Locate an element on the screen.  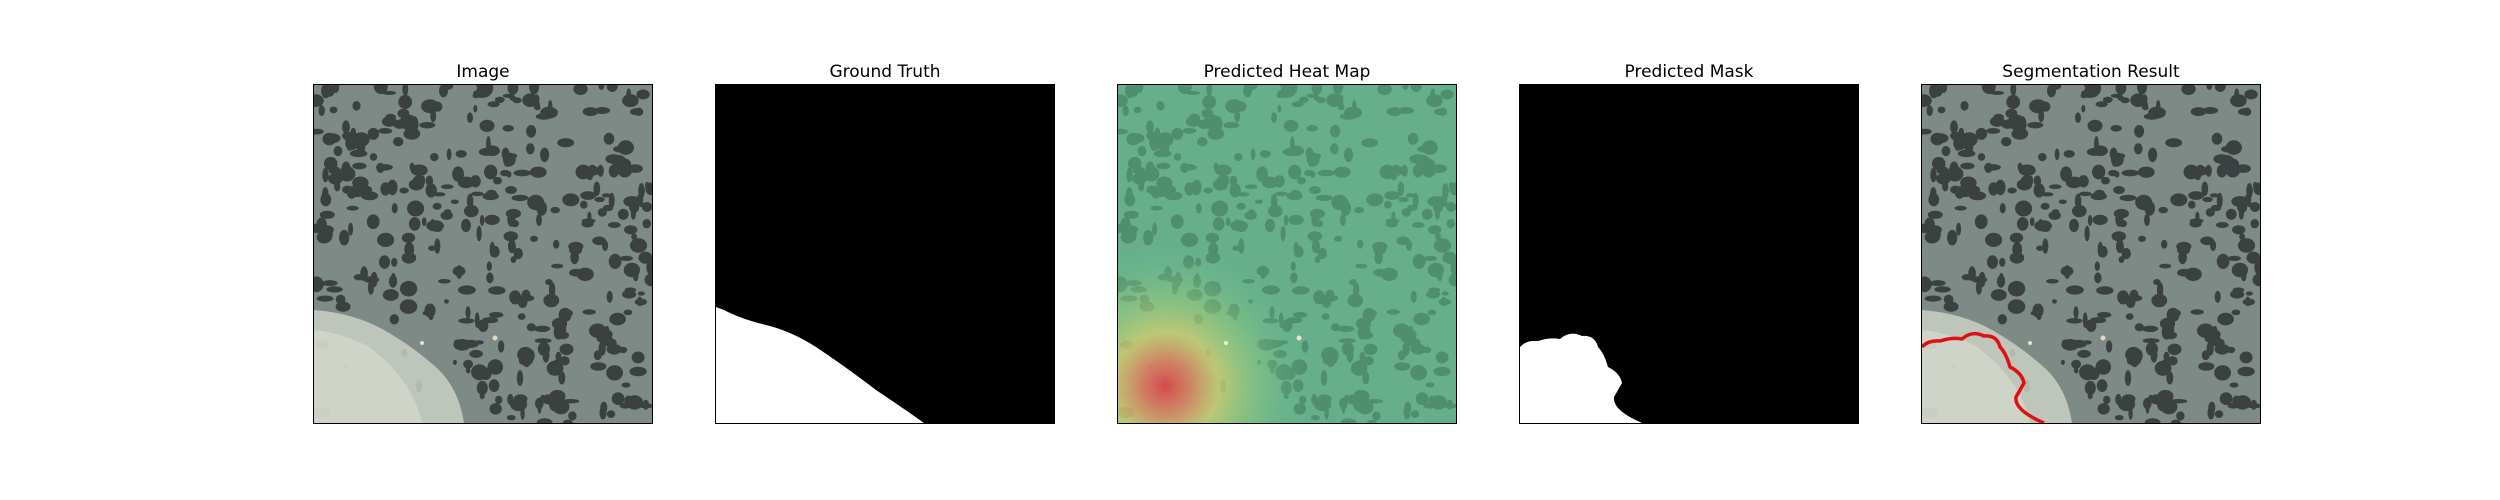
predicted-mask is located at coordinates (1689, 254).